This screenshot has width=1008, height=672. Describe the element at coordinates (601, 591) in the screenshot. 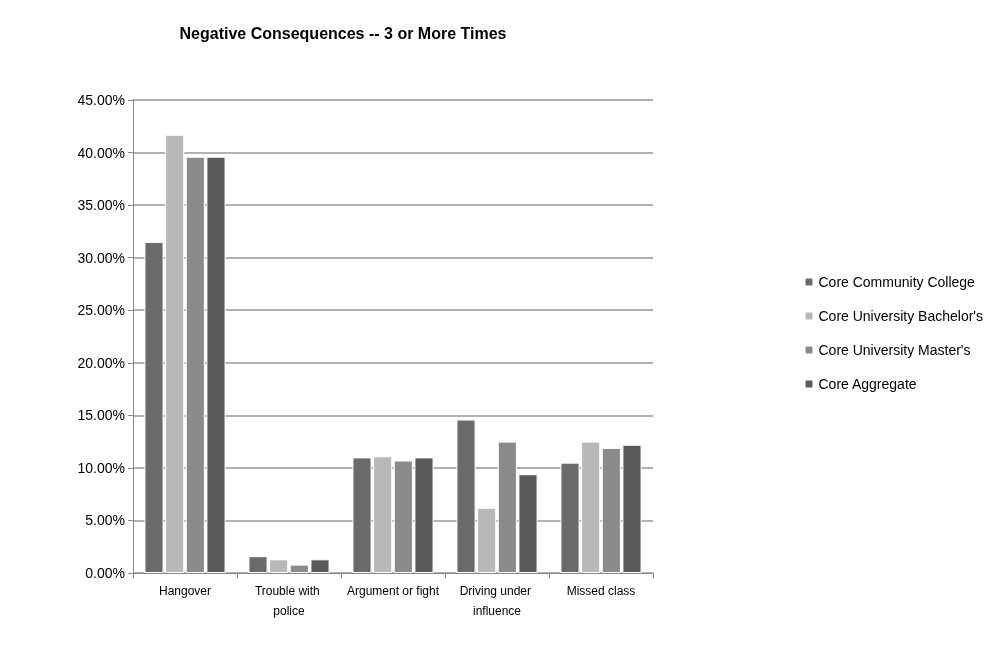

I see `x-tick-label: Missed class` at that location.